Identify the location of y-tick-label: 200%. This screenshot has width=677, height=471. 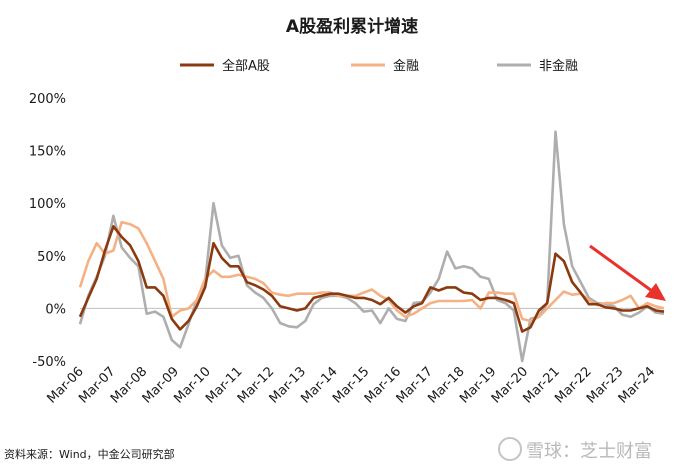
(47, 99).